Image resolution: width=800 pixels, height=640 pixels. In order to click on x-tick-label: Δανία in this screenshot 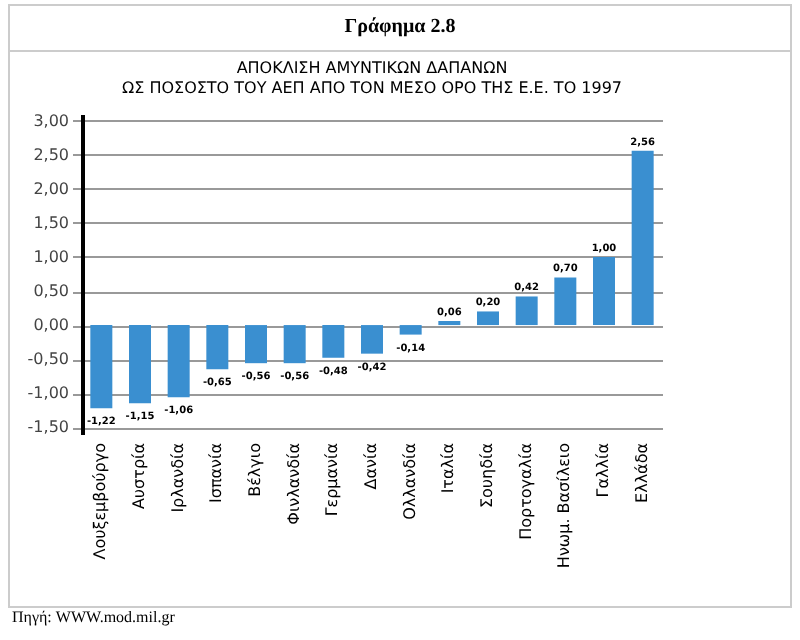, I will do `click(371, 466)`.